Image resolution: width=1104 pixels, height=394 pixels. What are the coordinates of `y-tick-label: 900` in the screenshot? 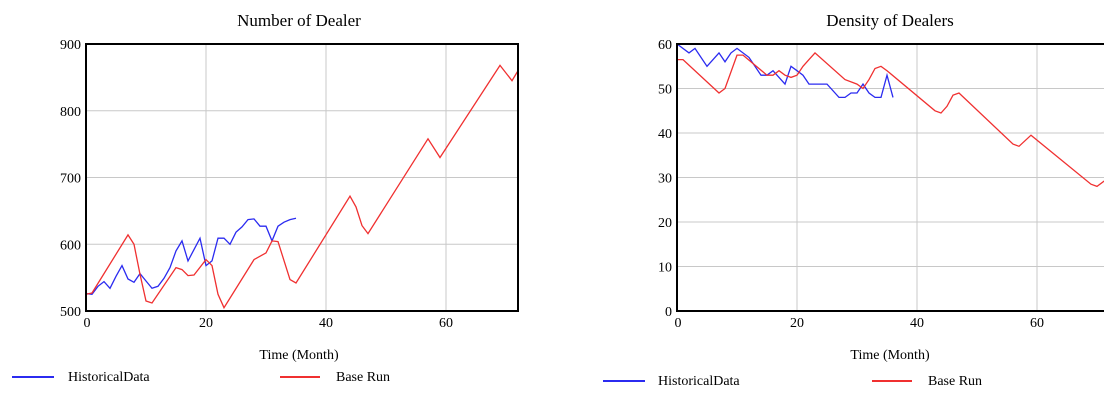 It's located at (70, 45).